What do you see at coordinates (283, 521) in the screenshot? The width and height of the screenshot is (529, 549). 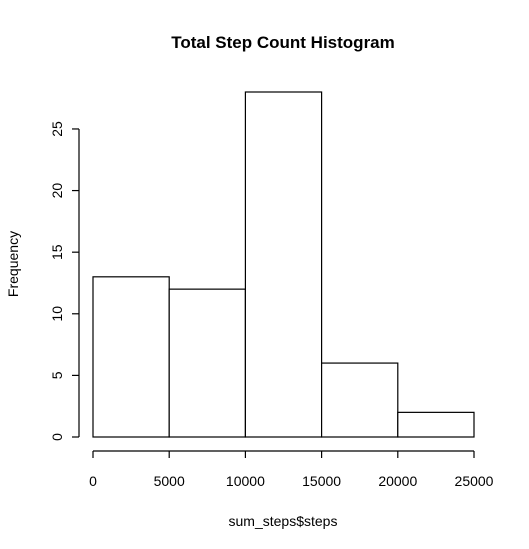 I see `x-axis-label: sum_steps$steps` at bounding box center [283, 521].